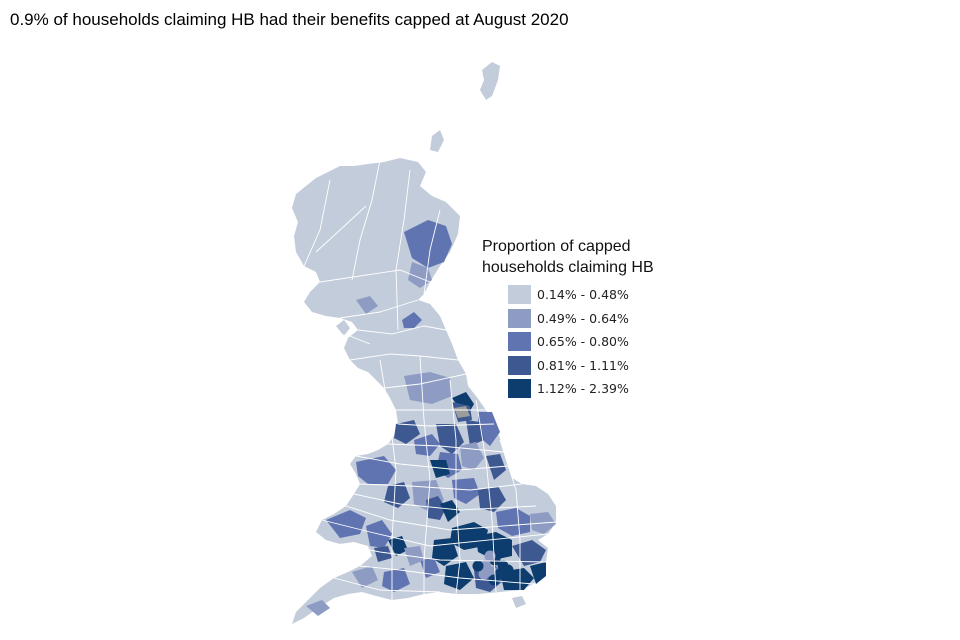 The width and height of the screenshot is (960, 640). Describe the element at coordinates (556, 246) in the screenshot. I see `legend-title-line1: Proportion of capped` at that location.